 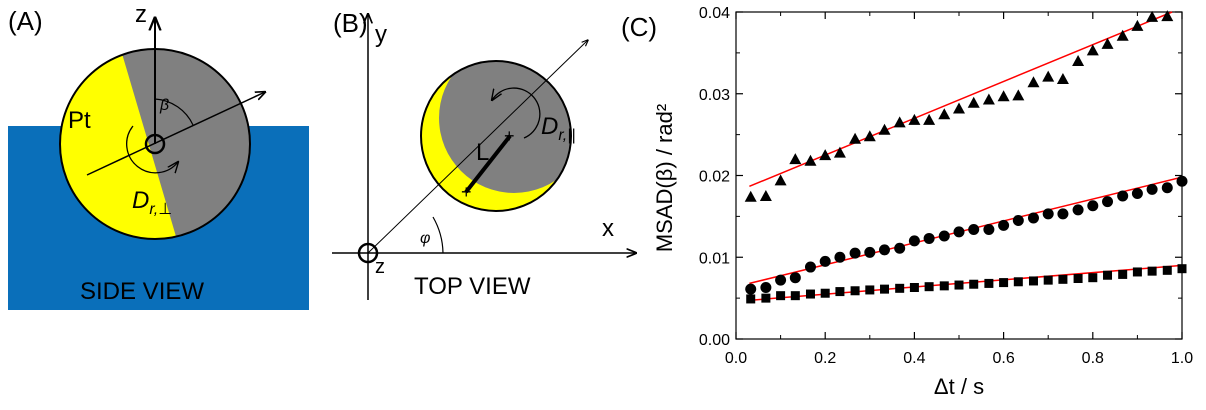 What do you see at coordinates (79, 120) in the screenshot?
I see `pt-label: Pt` at bounding box center [79, 120].